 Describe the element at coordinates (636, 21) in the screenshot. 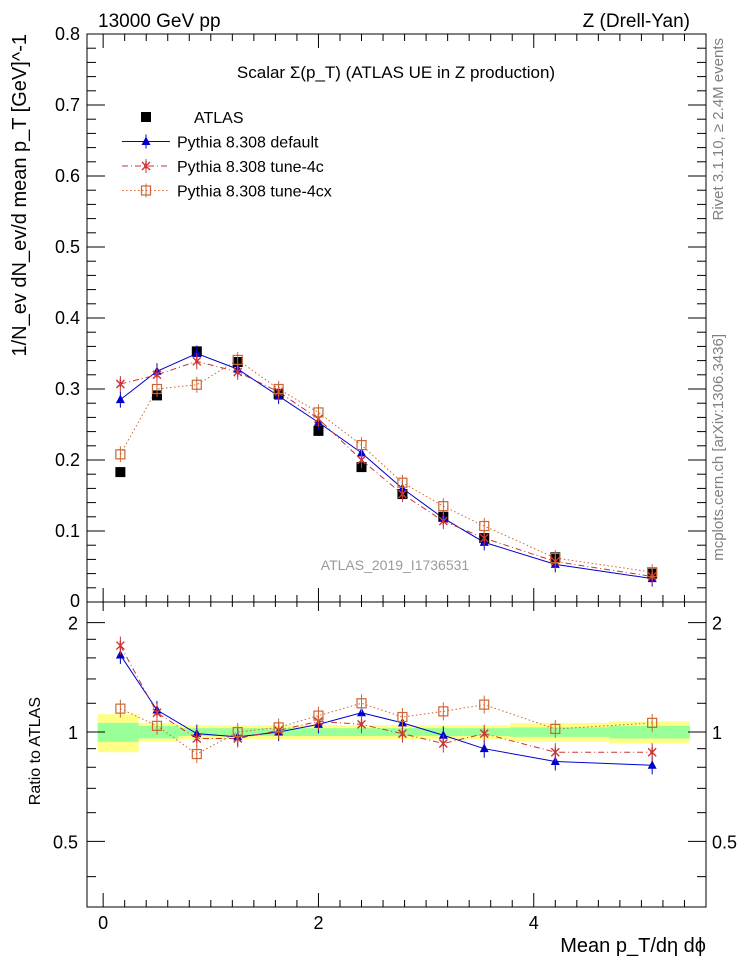

I see `header-right: Z (Drell-Yan)` at that location.